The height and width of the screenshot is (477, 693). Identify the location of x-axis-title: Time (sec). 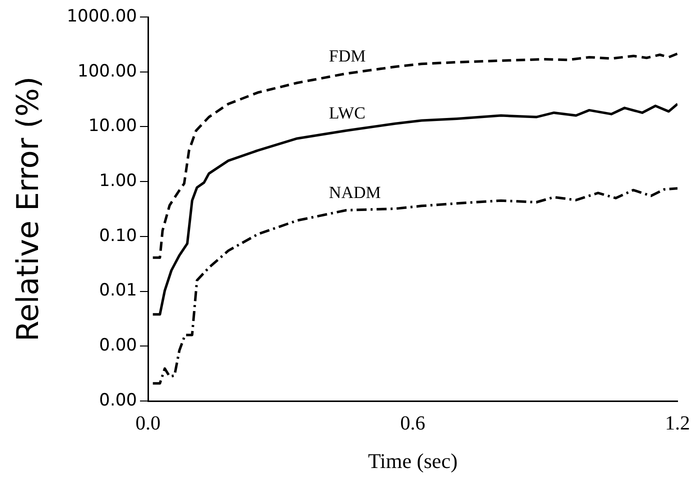
(413, 460).